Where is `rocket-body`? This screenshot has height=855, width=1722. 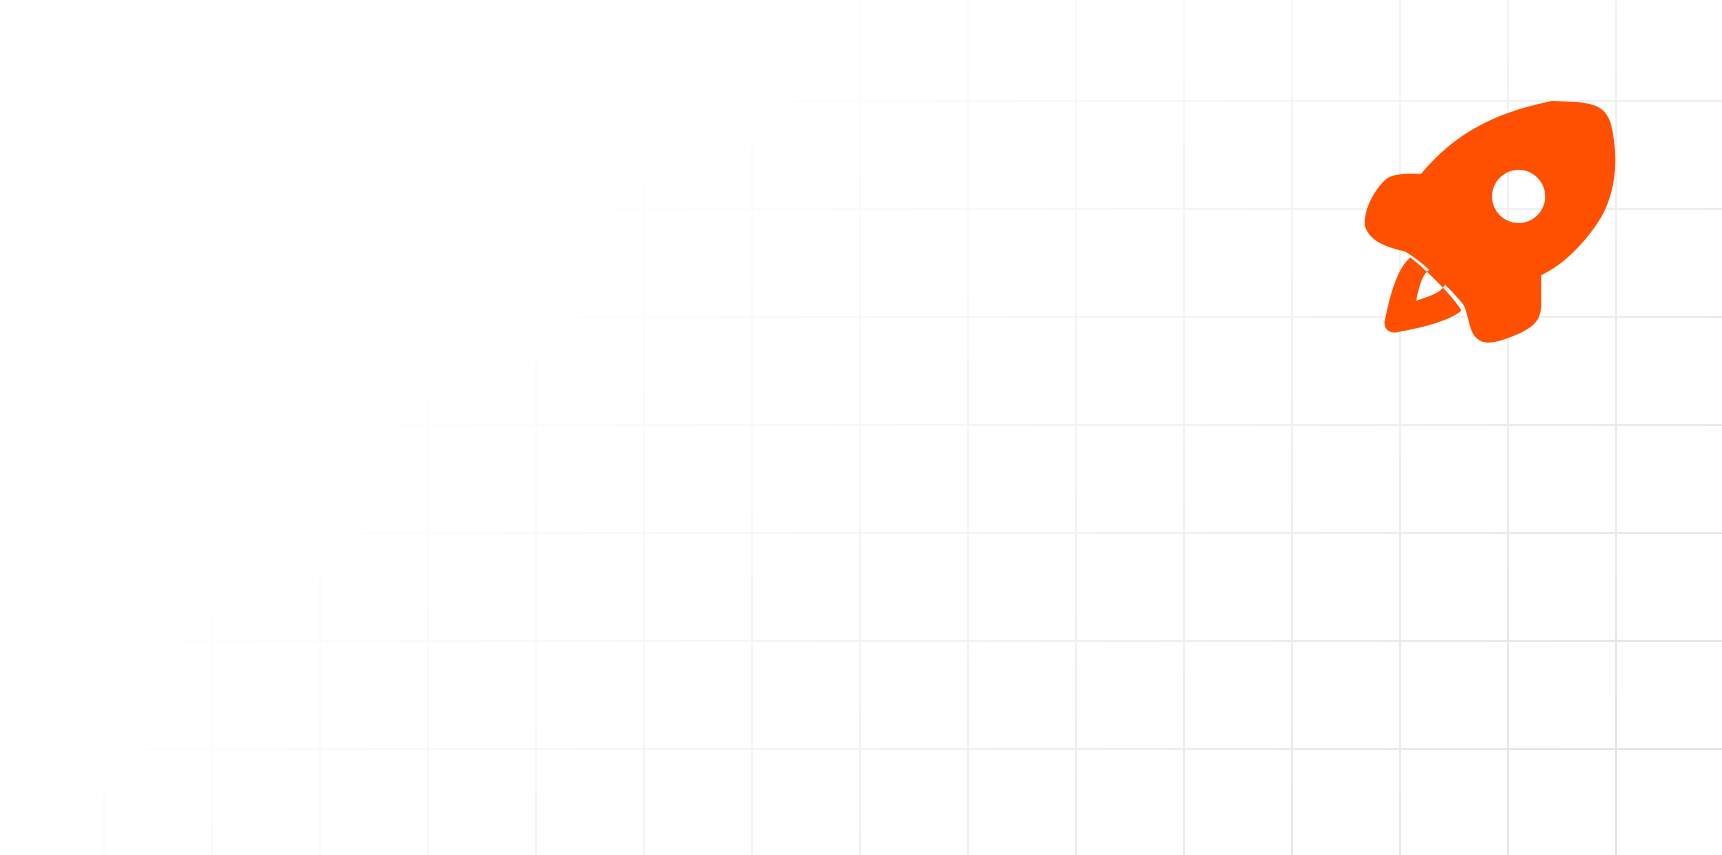 rocket-body is located at coordinates (1490, 221).